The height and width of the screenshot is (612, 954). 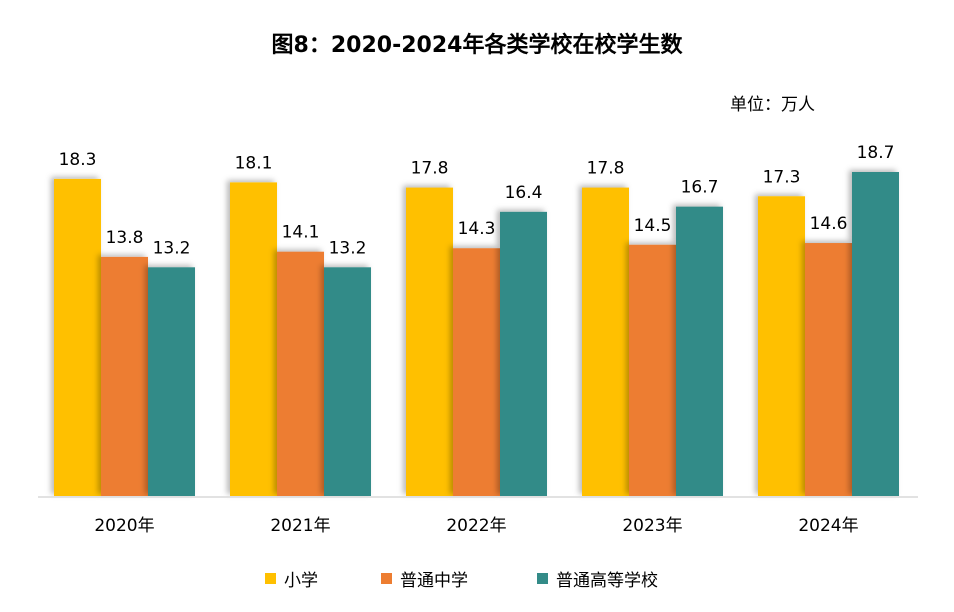 What do you see at coordinates (652, 526) in the screenshot?
I see `x-tick-label: 2023年` at bounding box center [652, 526].